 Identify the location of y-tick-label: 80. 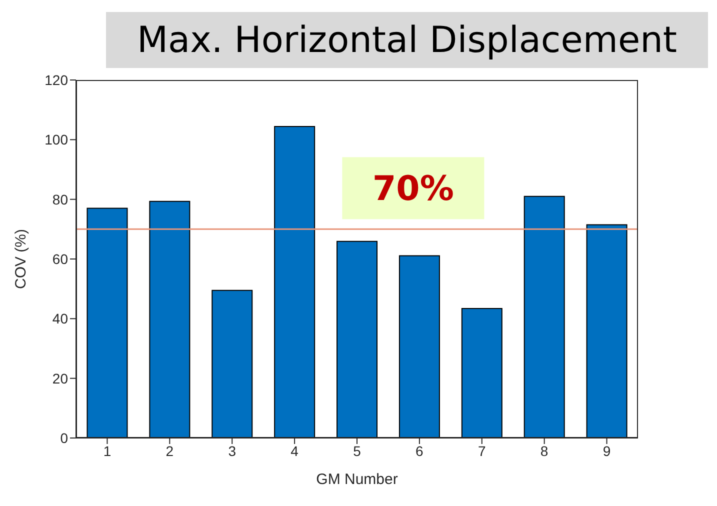
(60, 199).